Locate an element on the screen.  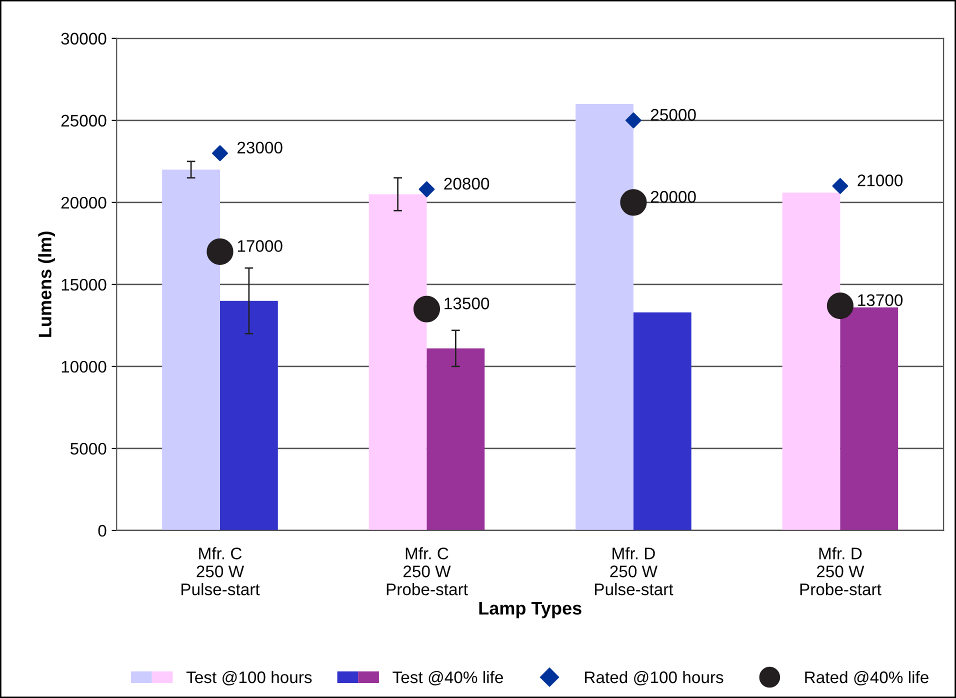
x-tick-label: Mfr. D 250 W Pulse-start is located at coordinates (634, 571).